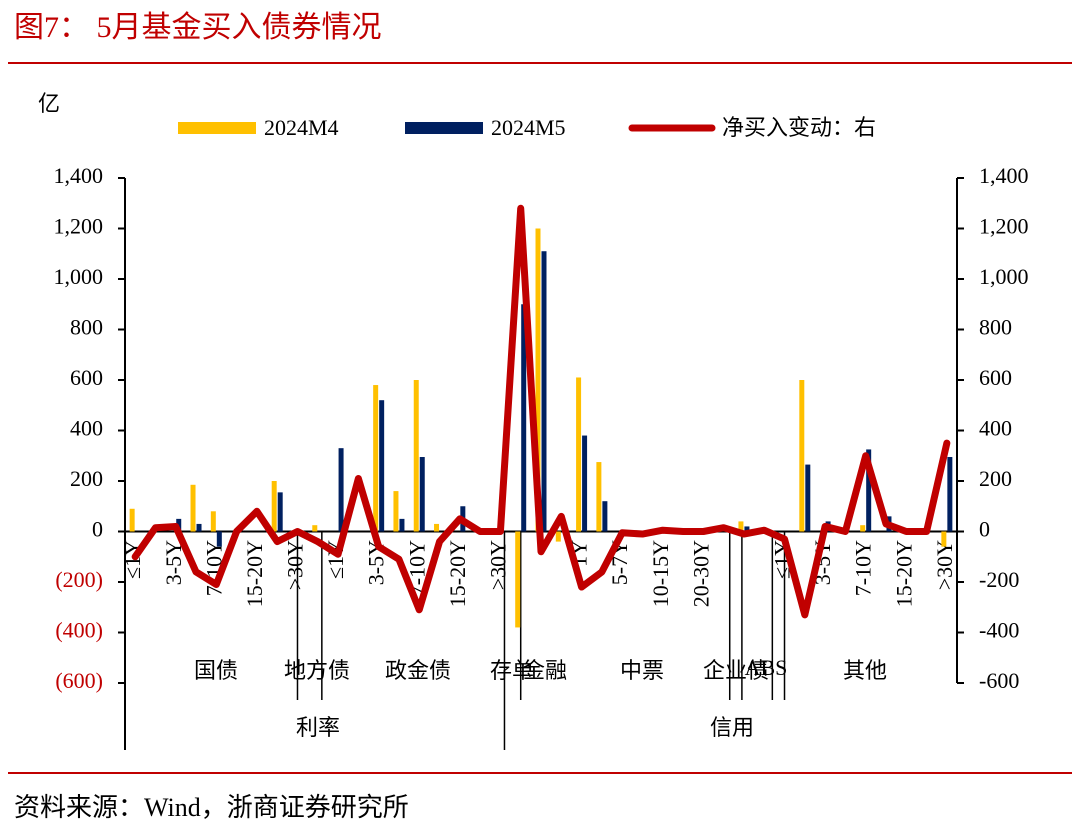 The image size is (1080, 840). Describe the element at coordinates (86, 377) in the screenshot. I see `y-tick-label: 600` at that location.